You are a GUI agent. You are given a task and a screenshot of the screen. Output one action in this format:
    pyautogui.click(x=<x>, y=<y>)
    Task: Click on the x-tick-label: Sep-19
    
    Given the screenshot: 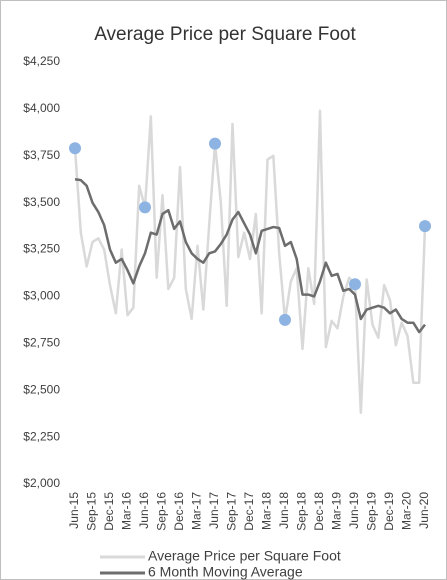 What is the action you would take?
    pyautogui.click(x=372, y=511)
    